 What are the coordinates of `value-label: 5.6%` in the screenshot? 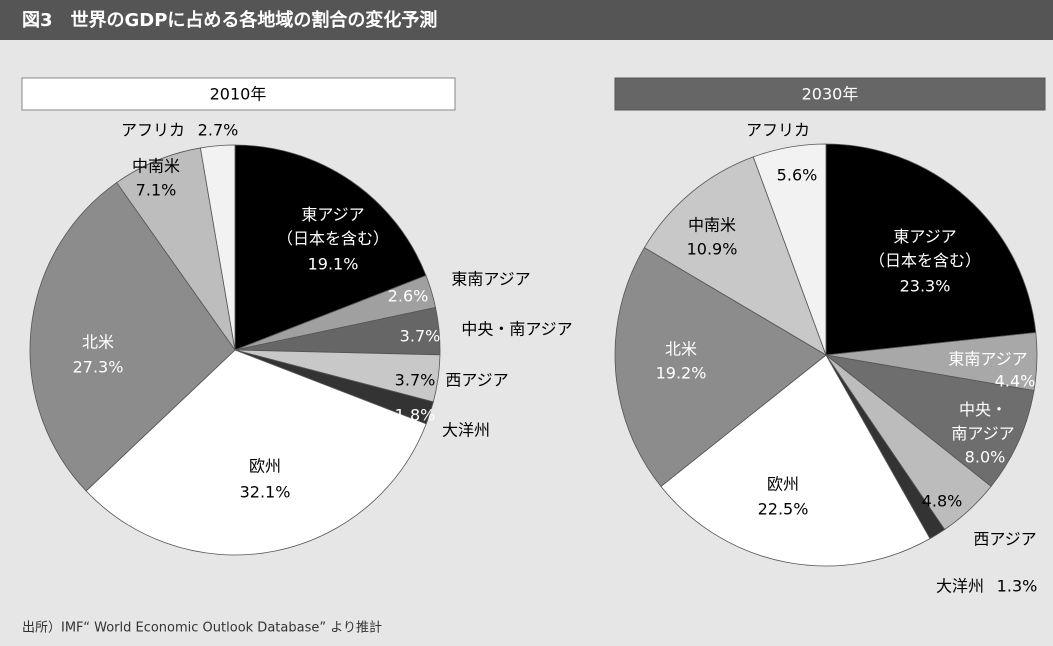 It's located at (797, 175).